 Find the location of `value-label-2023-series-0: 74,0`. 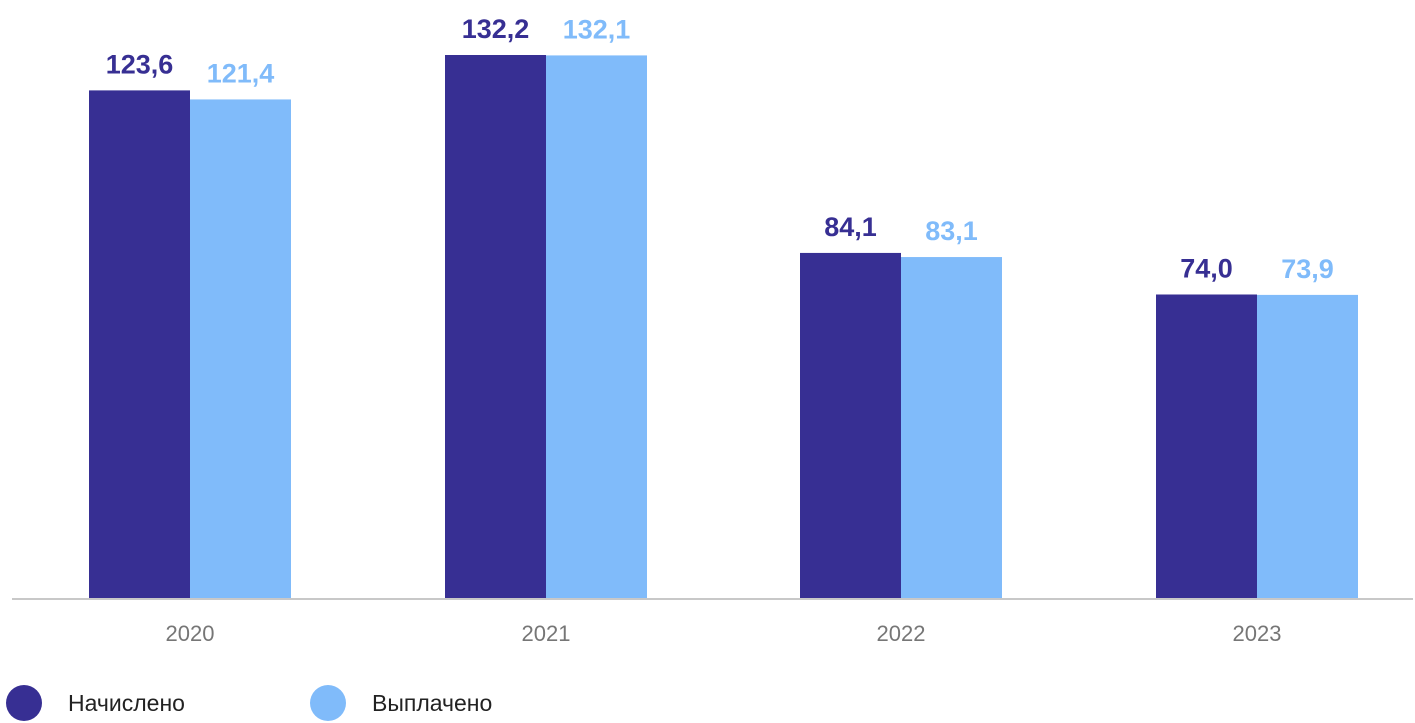

value-label-2023-series-0: 74,0 is located at coordinates (1206, 268).